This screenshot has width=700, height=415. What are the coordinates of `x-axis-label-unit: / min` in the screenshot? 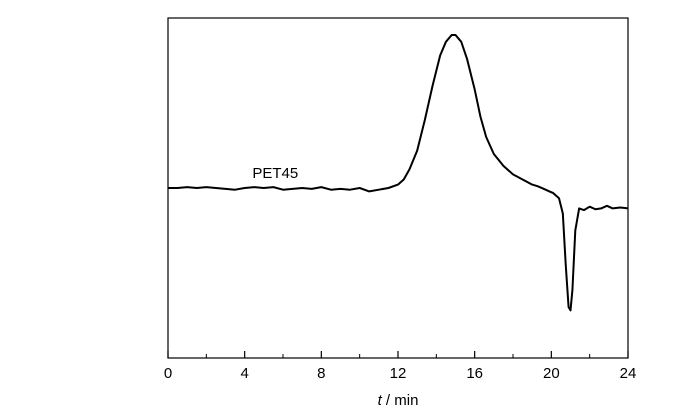 It's located at (400, 400).